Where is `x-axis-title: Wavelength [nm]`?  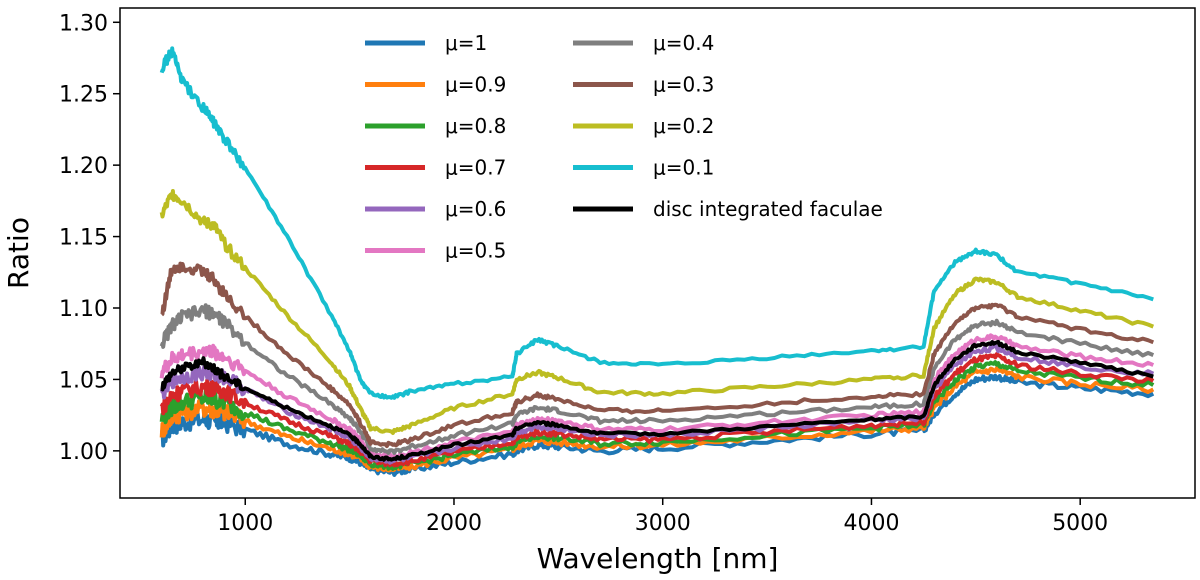 x-axis-title: Wavelength [nm] is located at coordinates (658, 558).